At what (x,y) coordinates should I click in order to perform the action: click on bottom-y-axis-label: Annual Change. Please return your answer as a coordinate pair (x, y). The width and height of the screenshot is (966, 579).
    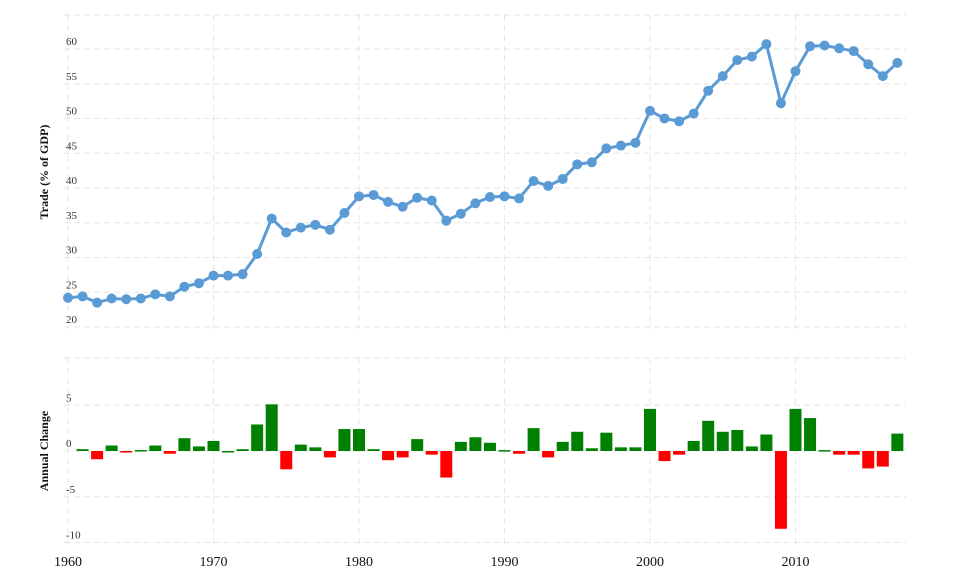
    Looking at the image, I should click on (44, 450).